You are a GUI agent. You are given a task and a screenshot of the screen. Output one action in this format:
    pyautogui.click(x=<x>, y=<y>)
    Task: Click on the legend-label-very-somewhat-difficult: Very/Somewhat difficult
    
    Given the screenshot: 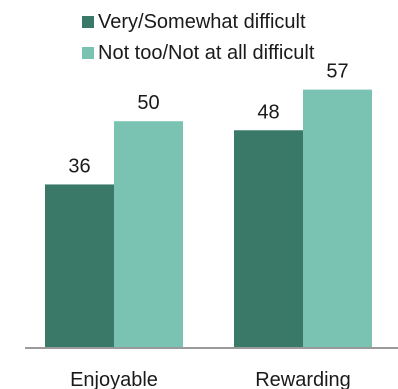 What is the action you would take?
    pyautogui.click(x=202, y=22)
    